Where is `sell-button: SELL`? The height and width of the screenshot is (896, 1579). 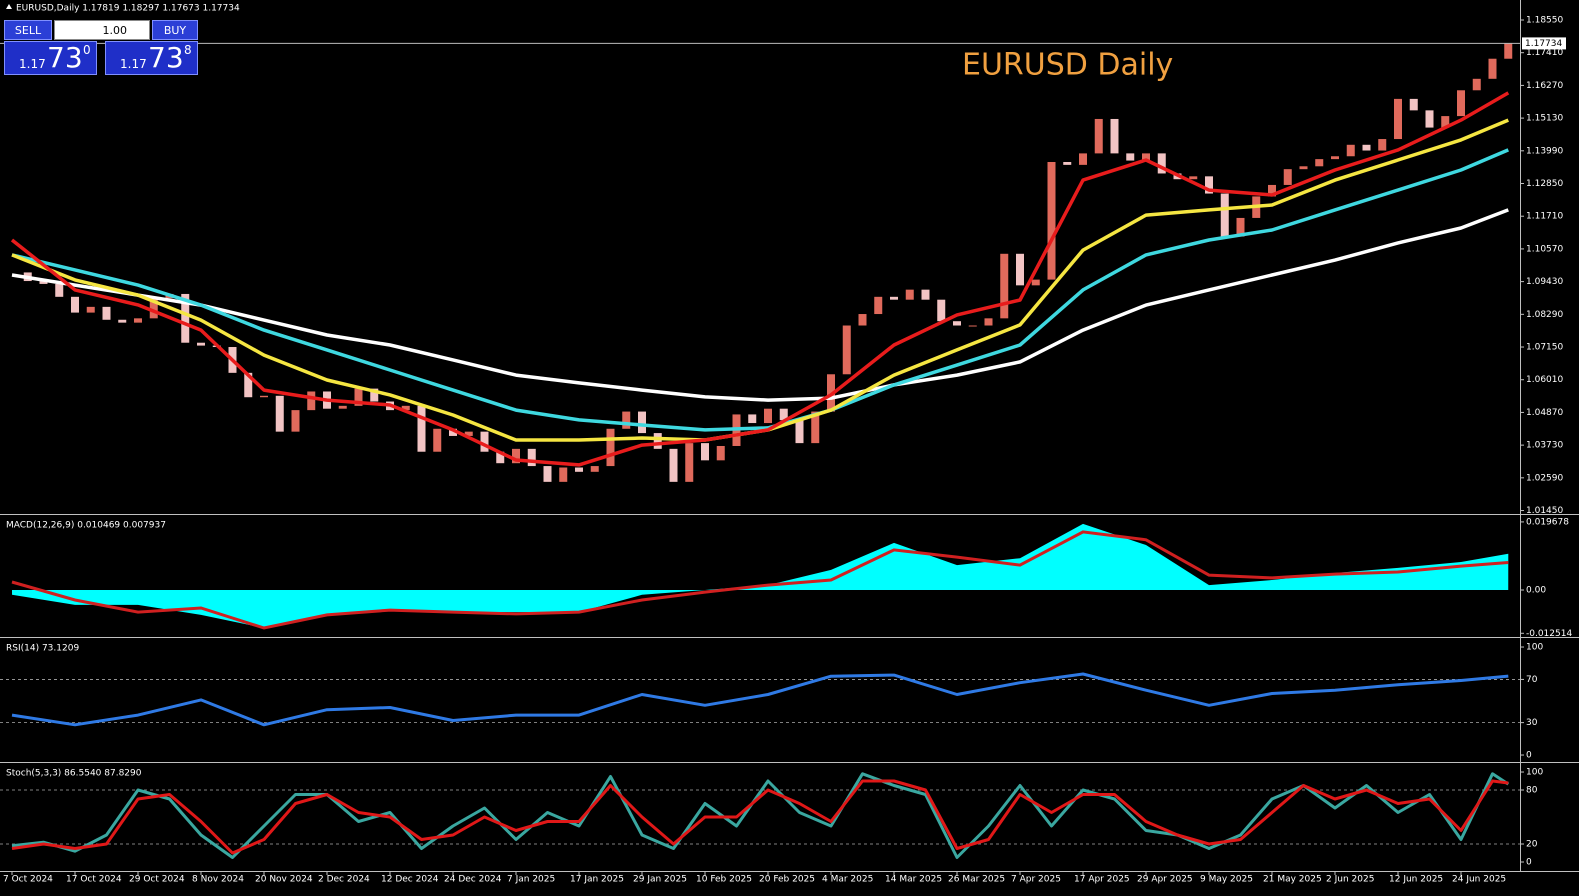 sell-button: SELL is located at coordinates (28, 30).